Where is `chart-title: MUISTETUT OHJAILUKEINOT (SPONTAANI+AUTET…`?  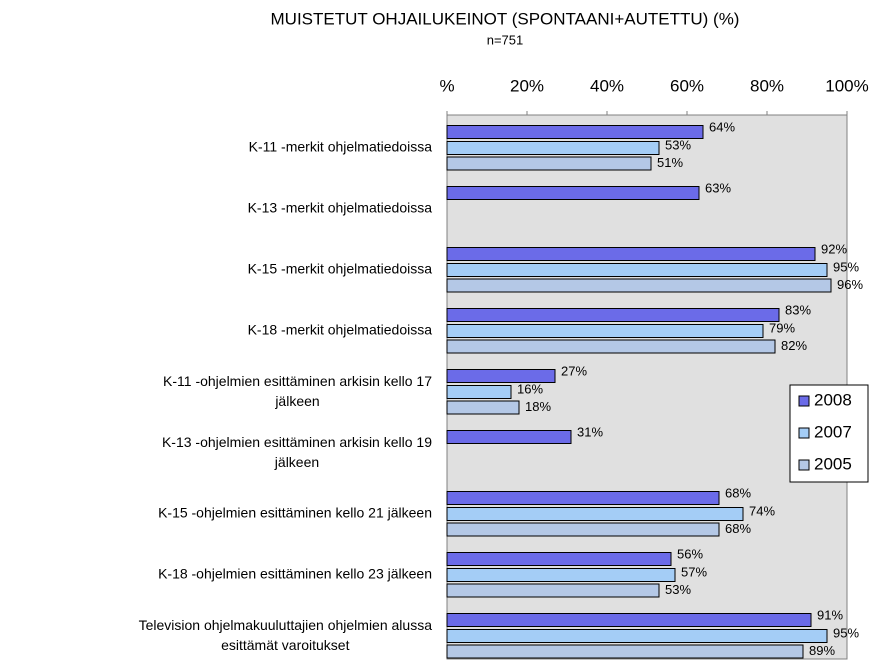 chart-title: MUISTETUT OHJAILUKEINOT (SPONTAANI+AUTET… is located at coordinates (505, 18).